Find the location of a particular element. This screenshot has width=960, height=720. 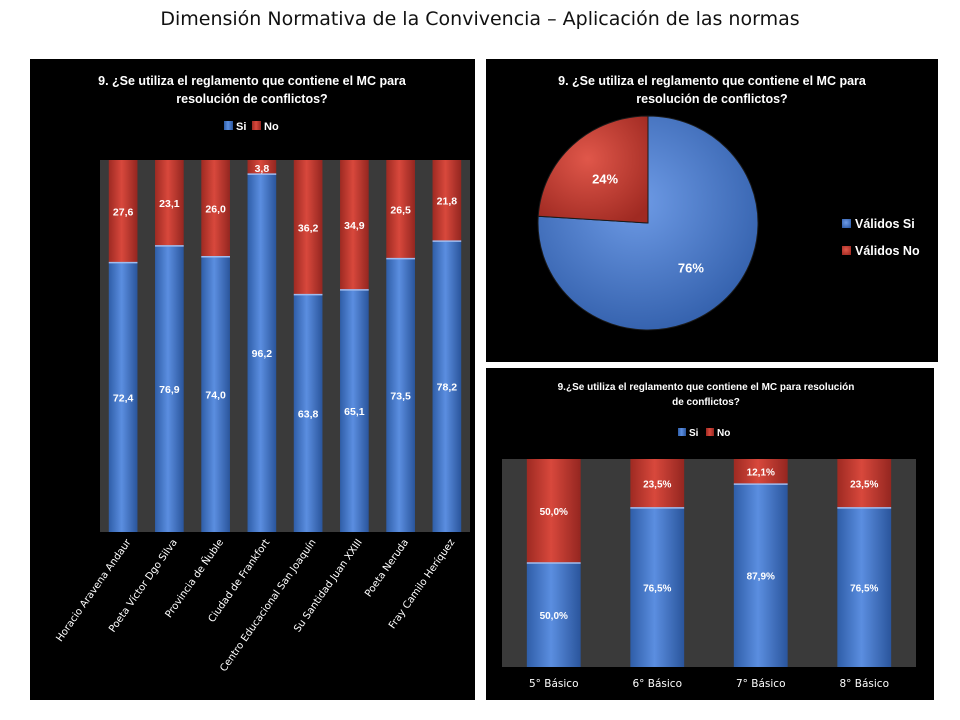

legend-label: Válidos No is located at coordinates (887, 251).